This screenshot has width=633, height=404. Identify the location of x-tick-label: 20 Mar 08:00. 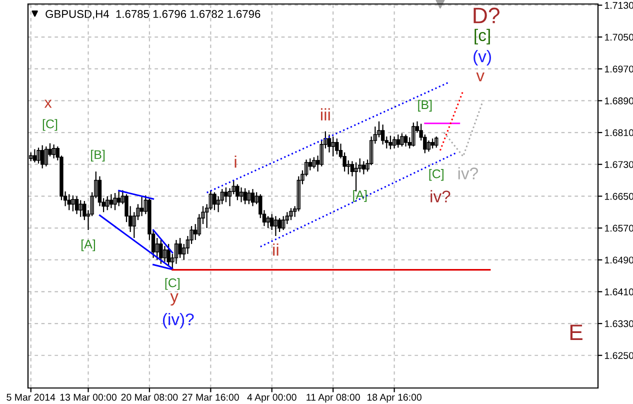
(149, 397).